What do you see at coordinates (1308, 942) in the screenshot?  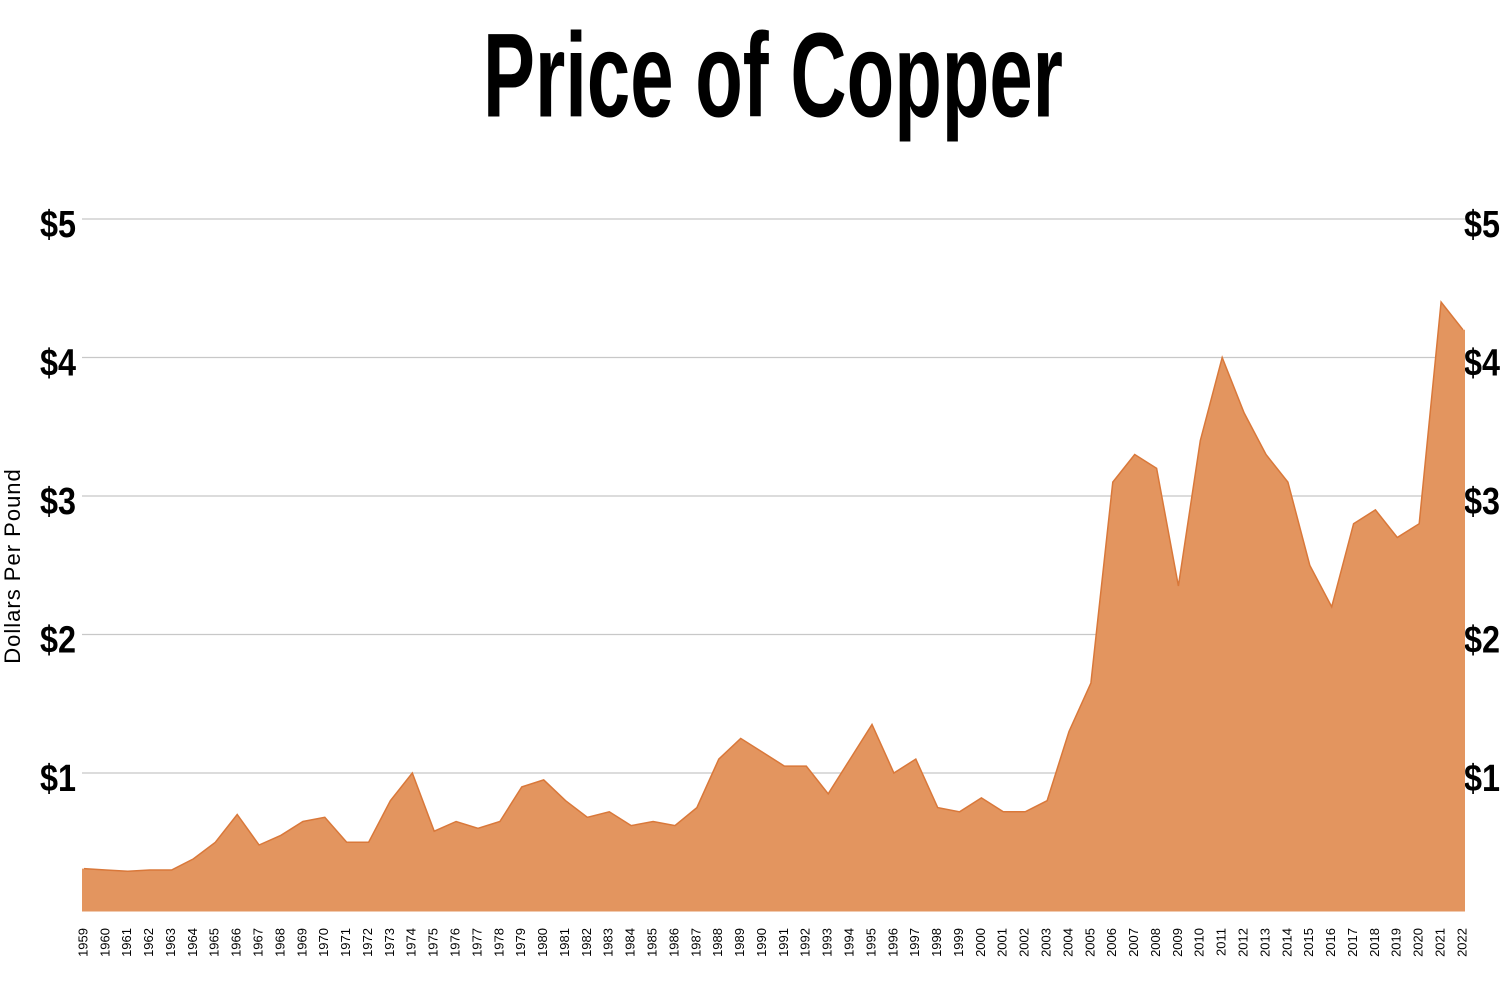 I see `x-tick-label: 2015` at bounding box center [1308, 942].